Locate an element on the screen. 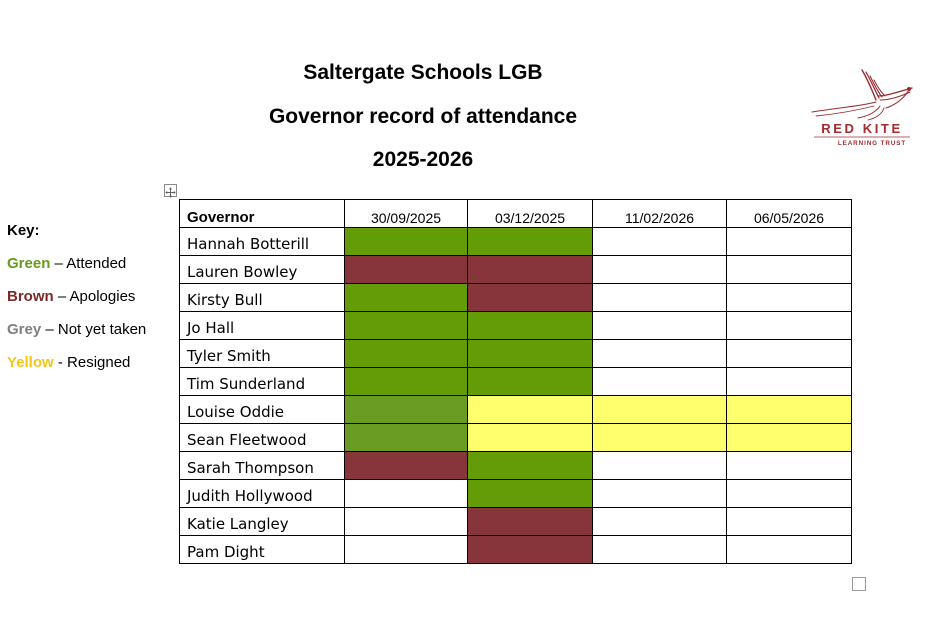  table-row: Hannah Botterill is located at coordinates (515, 241).